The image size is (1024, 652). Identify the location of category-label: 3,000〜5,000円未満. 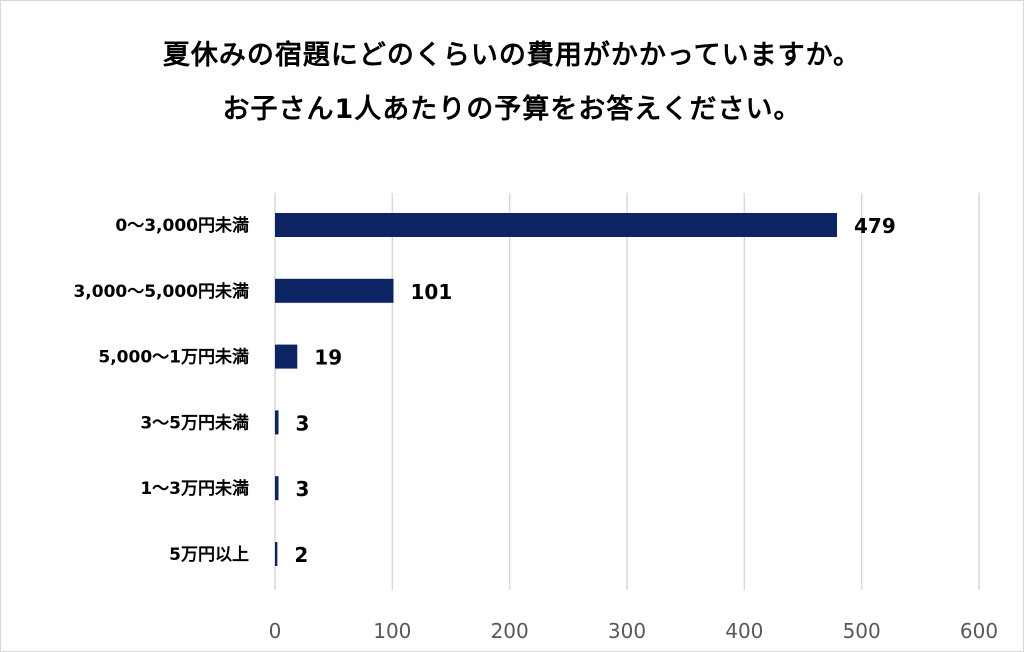
(161, 291).